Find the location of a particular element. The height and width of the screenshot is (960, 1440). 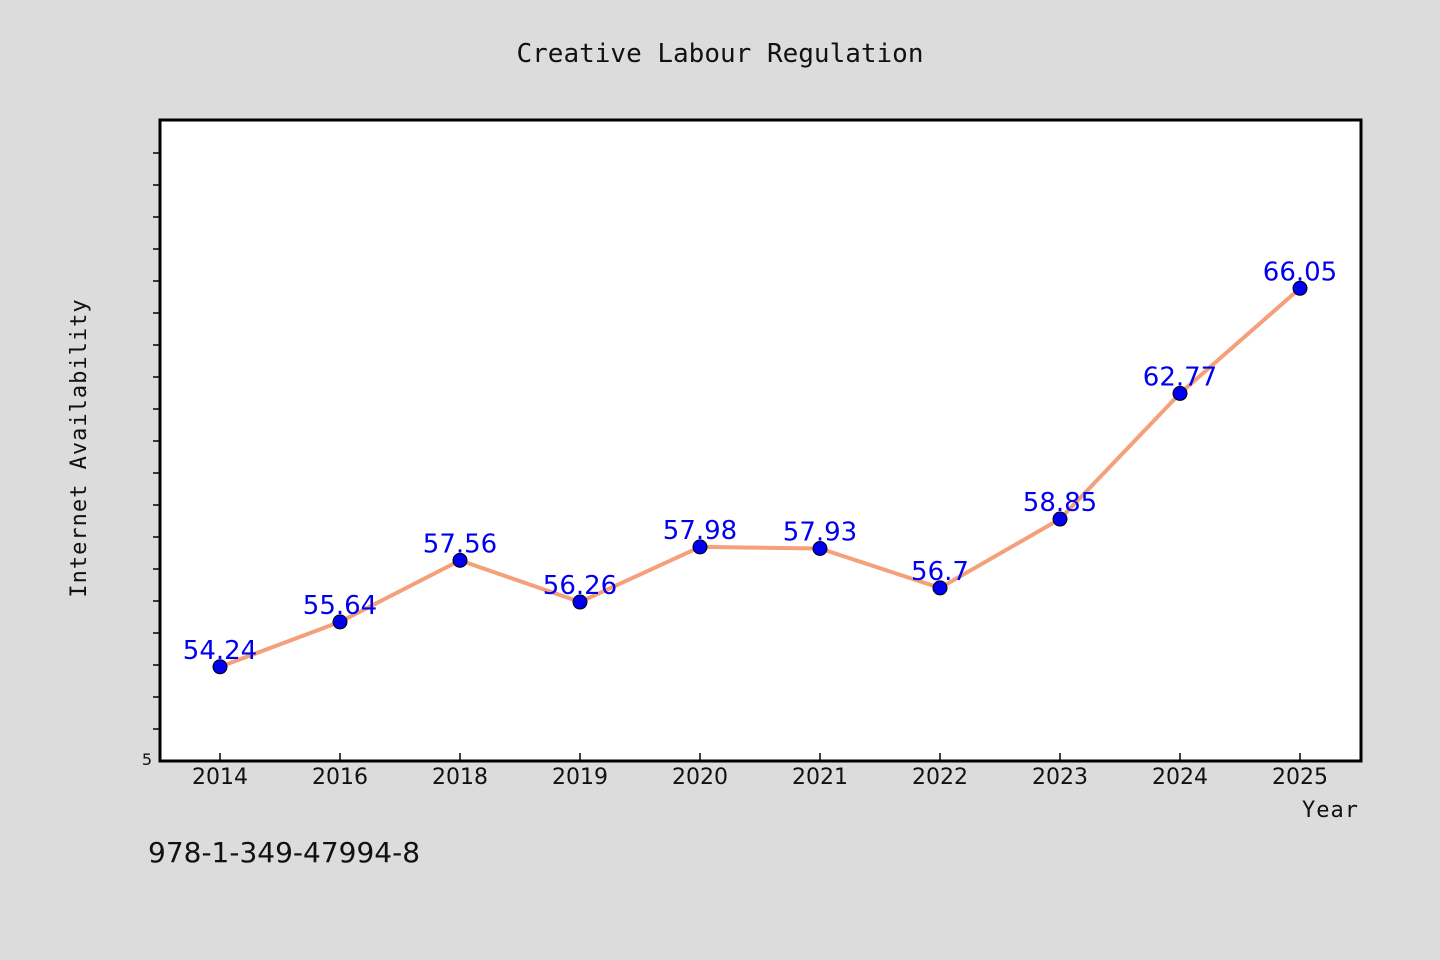

data-label: 54.24 is located at coordinates (220, 651).